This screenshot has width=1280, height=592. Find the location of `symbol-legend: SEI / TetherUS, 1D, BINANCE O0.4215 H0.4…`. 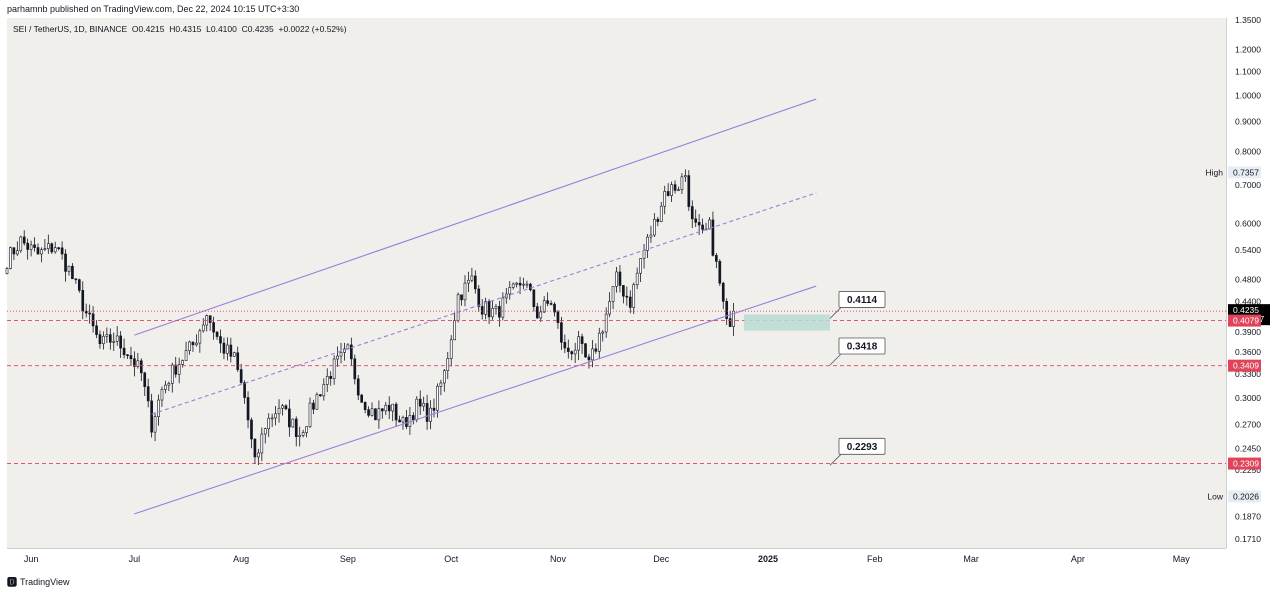

symbol-legend: SEI / TetherUS, 1D, BINANCE O0.4215 H0.4… is located at coordinates (180, 29).